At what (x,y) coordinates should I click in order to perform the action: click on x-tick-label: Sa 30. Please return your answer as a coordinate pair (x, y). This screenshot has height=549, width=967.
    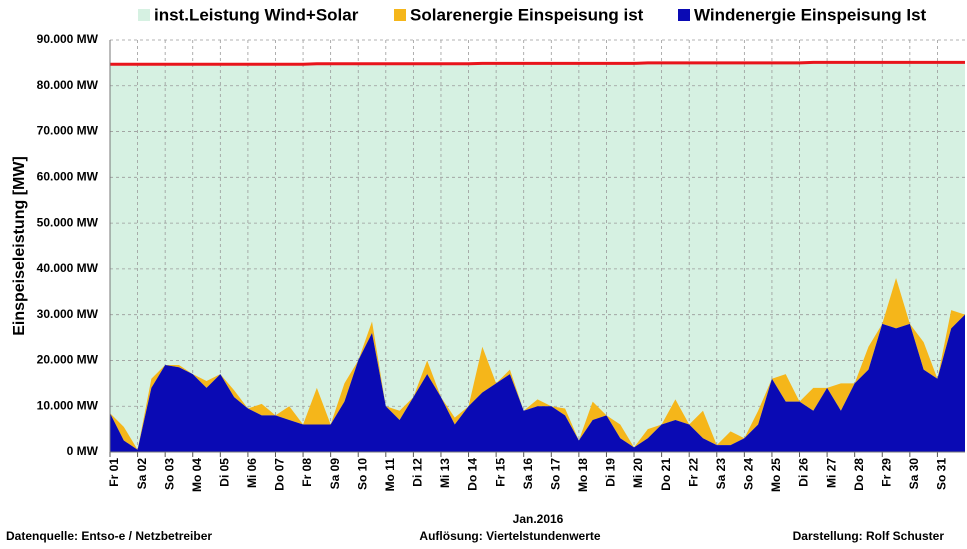
    Looking at the image, I should click on (914, 474).